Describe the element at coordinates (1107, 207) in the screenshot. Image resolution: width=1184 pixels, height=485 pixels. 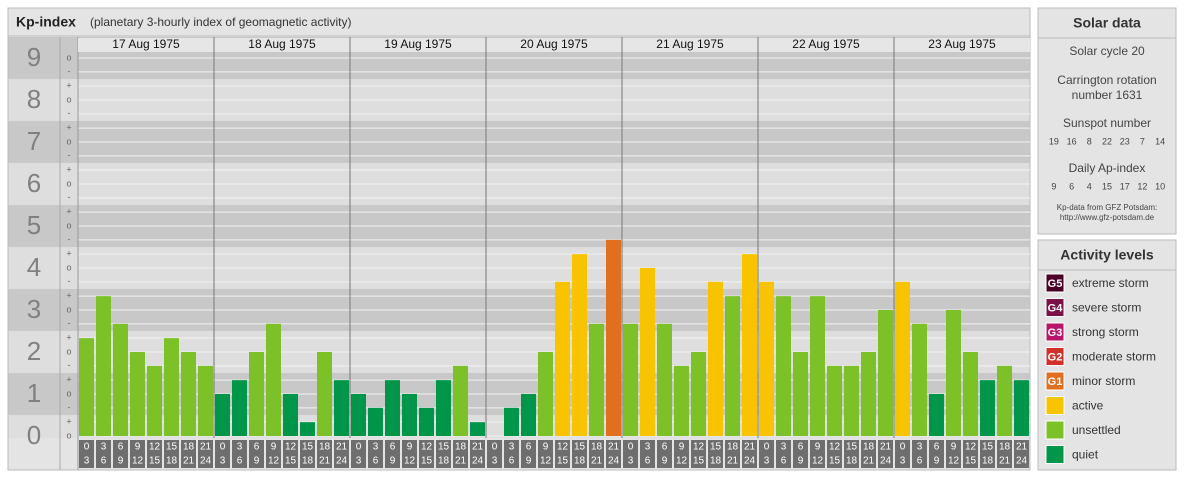
I see `source: Kp-data from GFZ Potsdam:` at that location.